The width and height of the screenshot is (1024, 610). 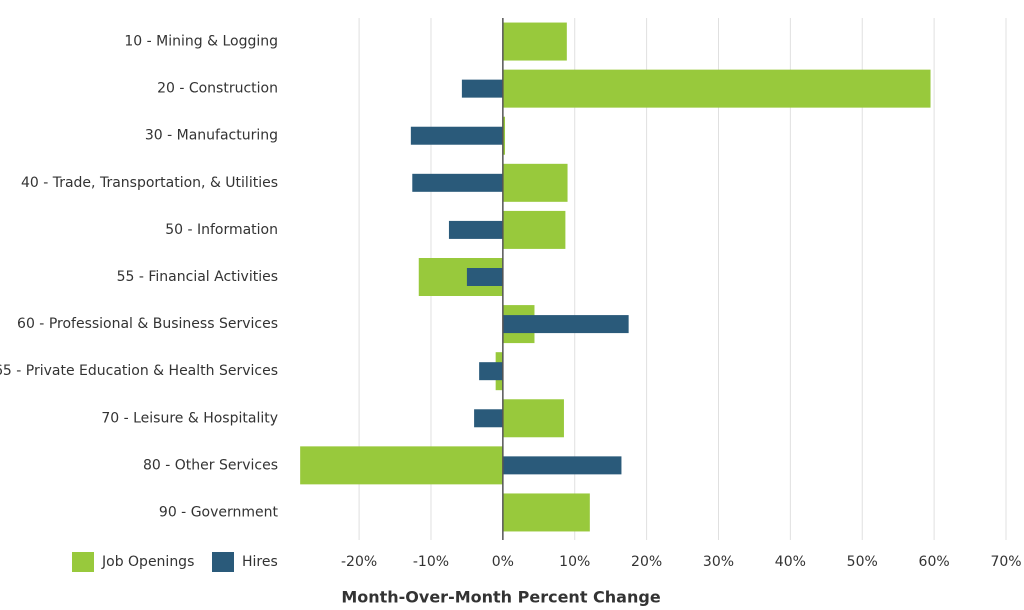 I want to click on x-tick-label: 60%, so click(x=934, y=562).